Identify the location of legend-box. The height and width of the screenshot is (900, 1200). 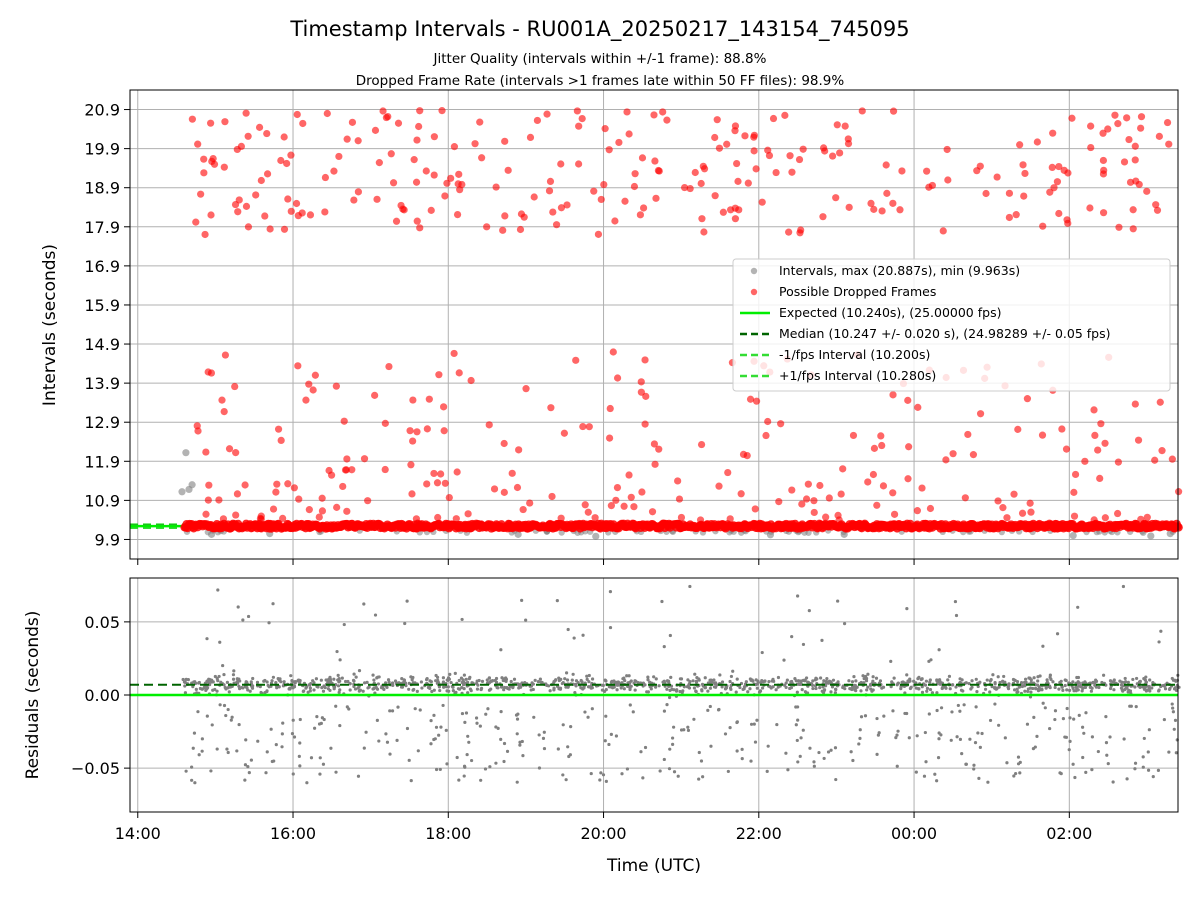
(951, 325).